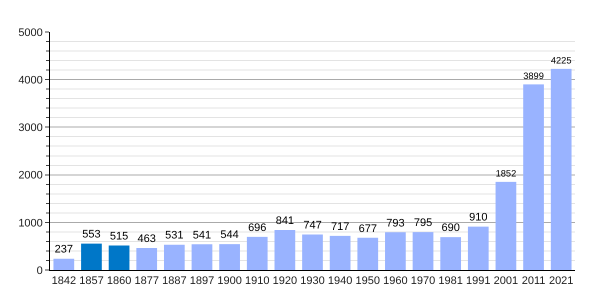  What do you see at coordinates (340, 281) in the screenshot?
I see `x-tick-label: 1940` at bounding box center [340, 281].